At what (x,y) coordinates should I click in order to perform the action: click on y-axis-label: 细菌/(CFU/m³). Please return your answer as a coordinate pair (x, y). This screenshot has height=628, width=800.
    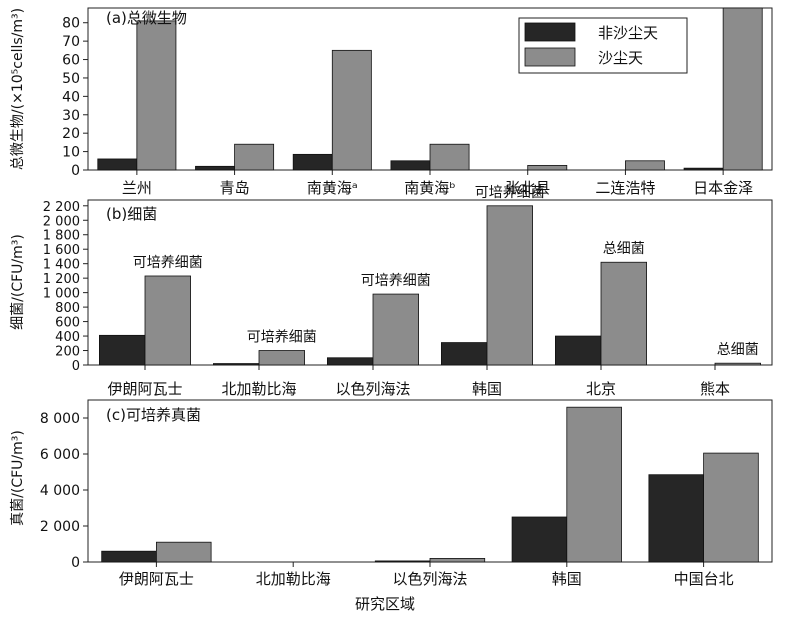
    Looking at the image, I should click on (18, 282).